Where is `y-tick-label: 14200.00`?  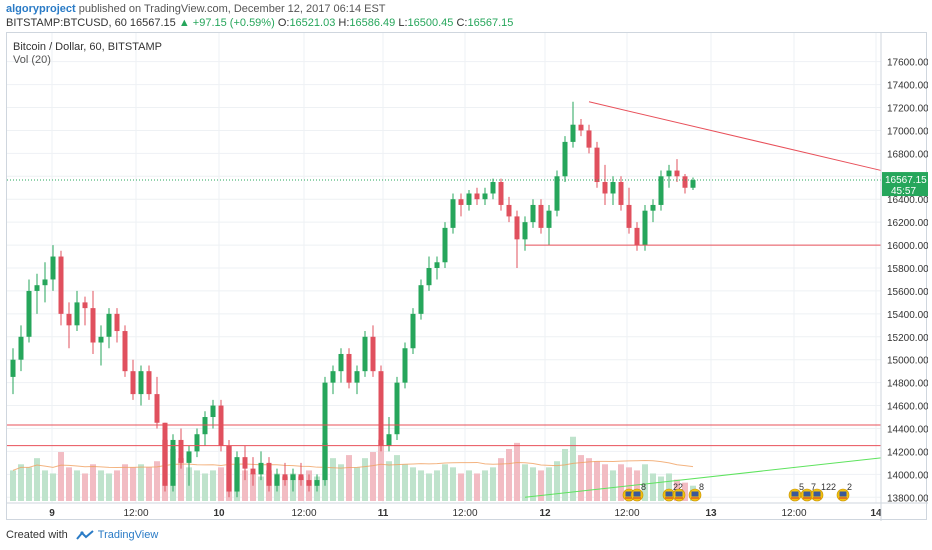
y-tick-label: 14200.00 is located at coordinates (907, 452).